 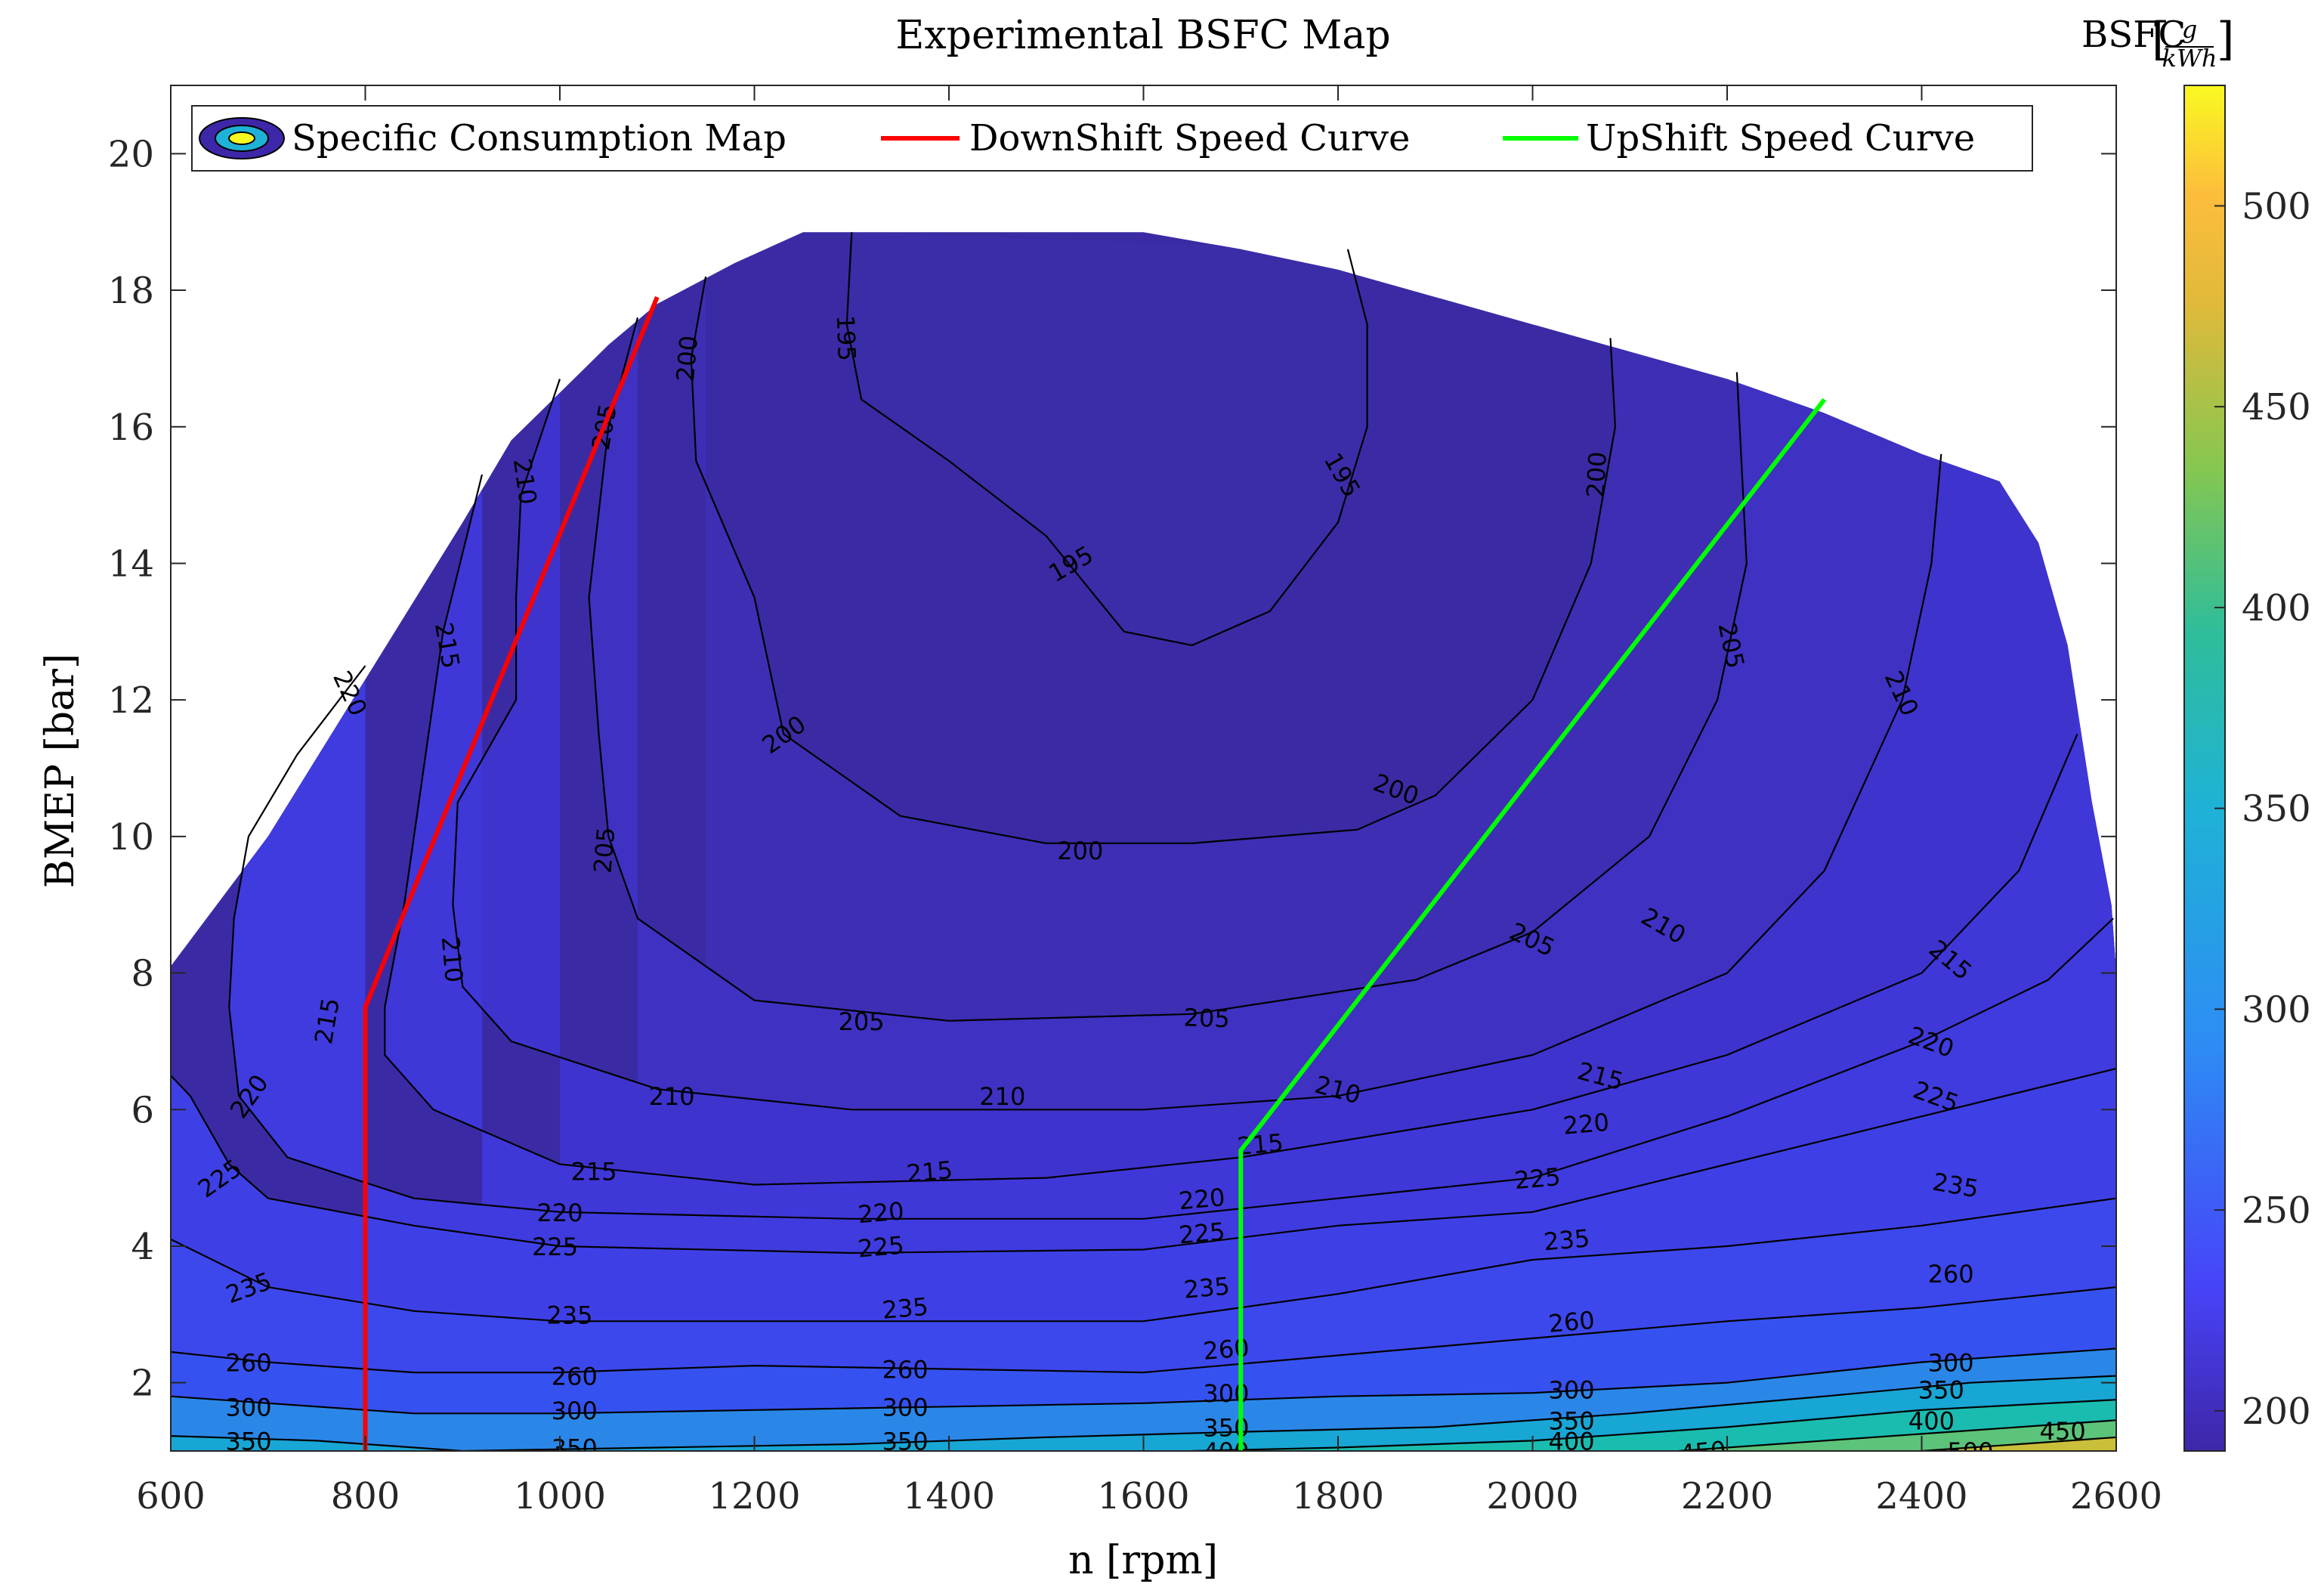 What do you see at coordinates (2189, 29) in the screenshot?
I see `colorbar-unit-numerator: g` at bounding box center [2189, 29].